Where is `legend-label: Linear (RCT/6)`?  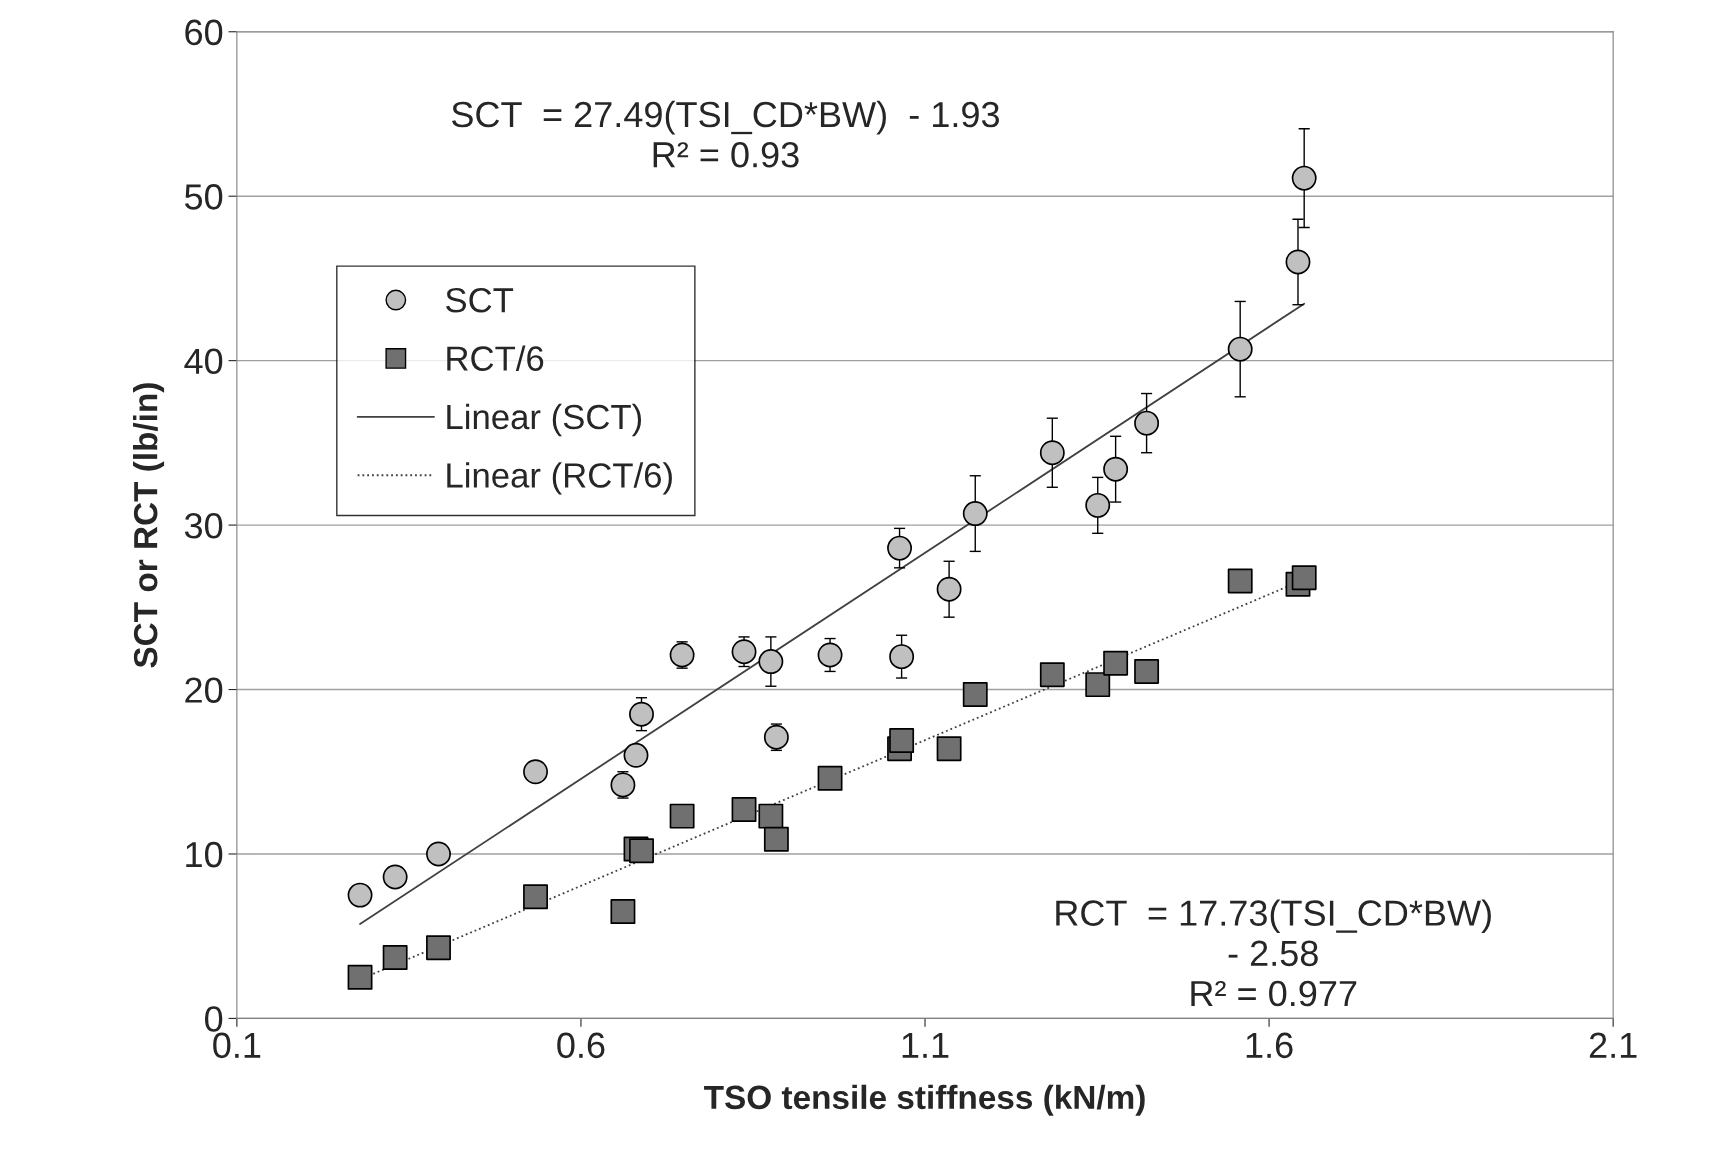
legend-label: Linear (RCT/6) is located at coordinates (559, 478).